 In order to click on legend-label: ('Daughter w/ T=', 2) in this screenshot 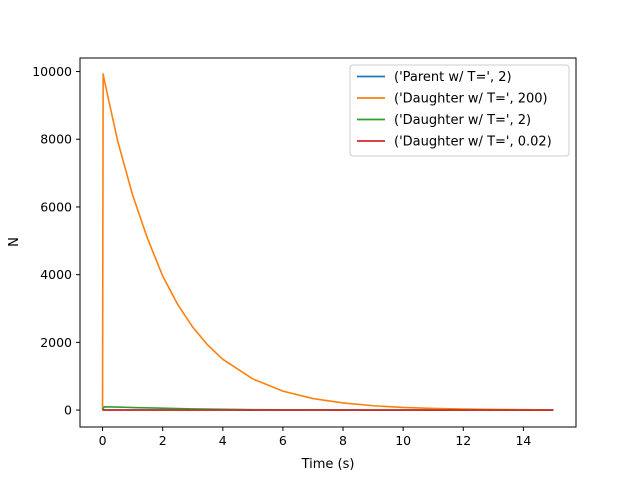, I will do `click(462, 120)`.